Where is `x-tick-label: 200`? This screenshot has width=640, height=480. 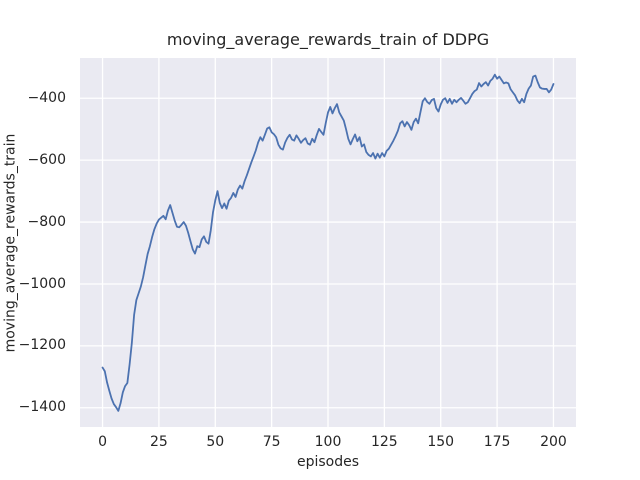
x-tick-label: 200 is located at coordinates (553, 442).